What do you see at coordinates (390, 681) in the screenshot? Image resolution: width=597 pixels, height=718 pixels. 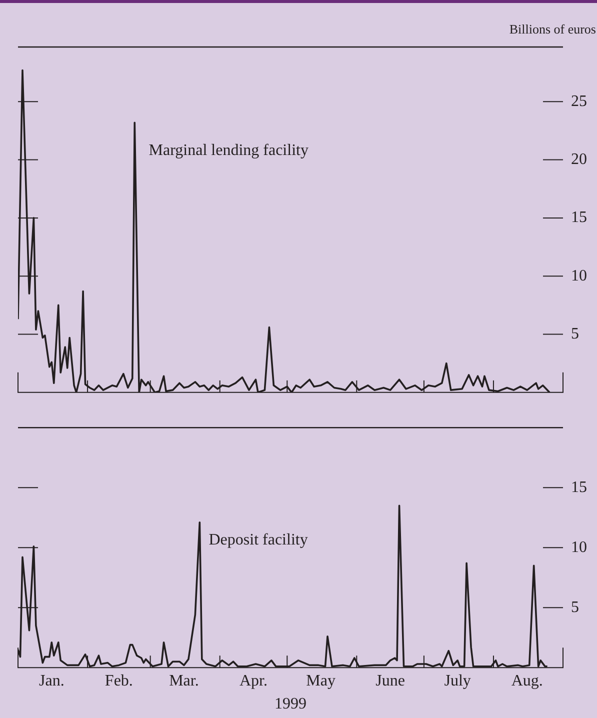 I see `x-tick-label: June` at bounding box center [390, 681].